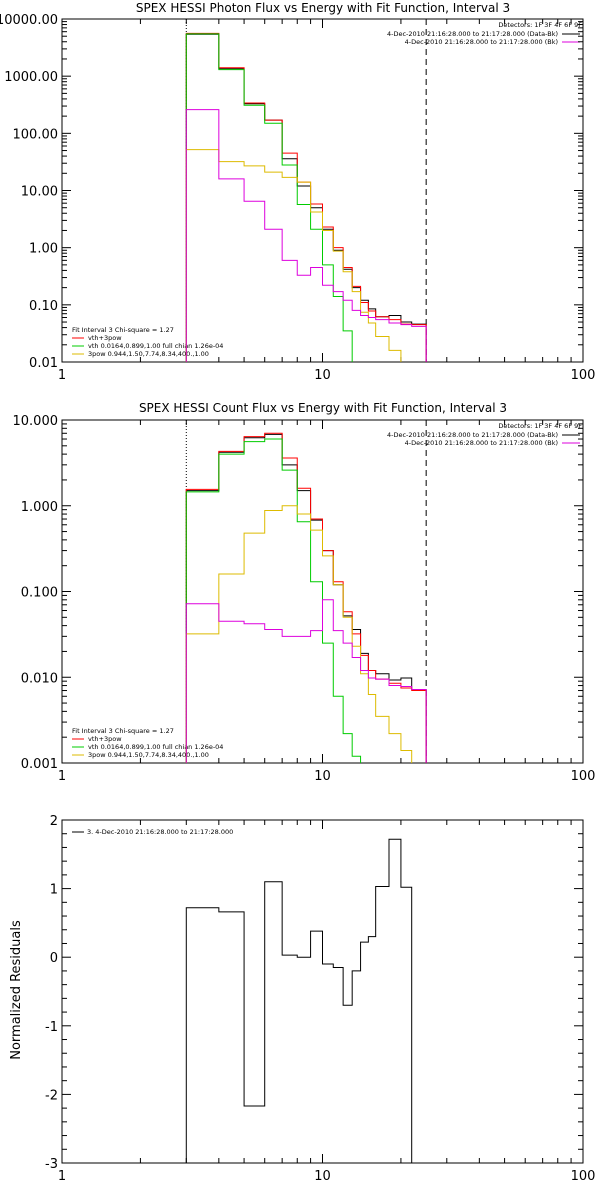 Image resolution: width=600 pixels, height=1200 pixels. Describe the element at coordinates (540, 426) in the screenshot. I see `count-detectors-label: Detectors: 1F 3F 4F 6F 9F` at that location.